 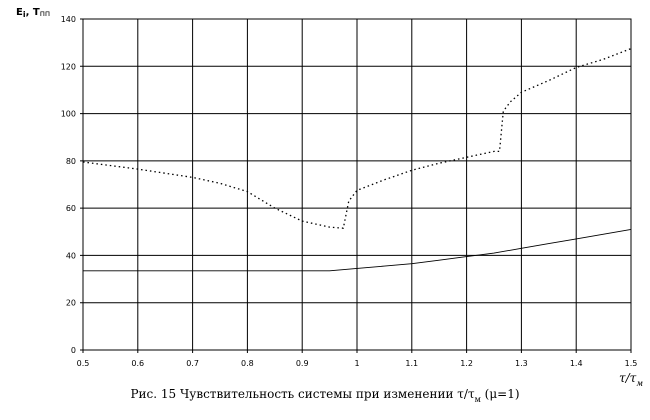 What do you see at coordinates (521, 363) in the screenshot?
I see `x-tick-label: 1.3` at bounding box center [521, 363].